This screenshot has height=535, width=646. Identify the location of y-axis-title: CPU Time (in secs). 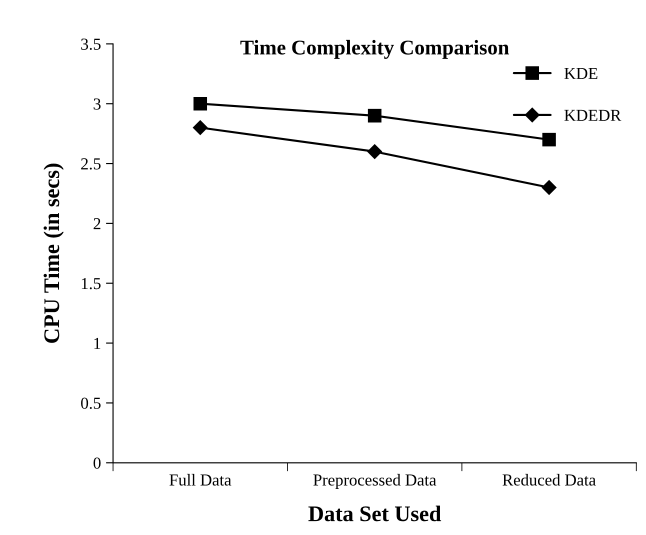
(54, 253).